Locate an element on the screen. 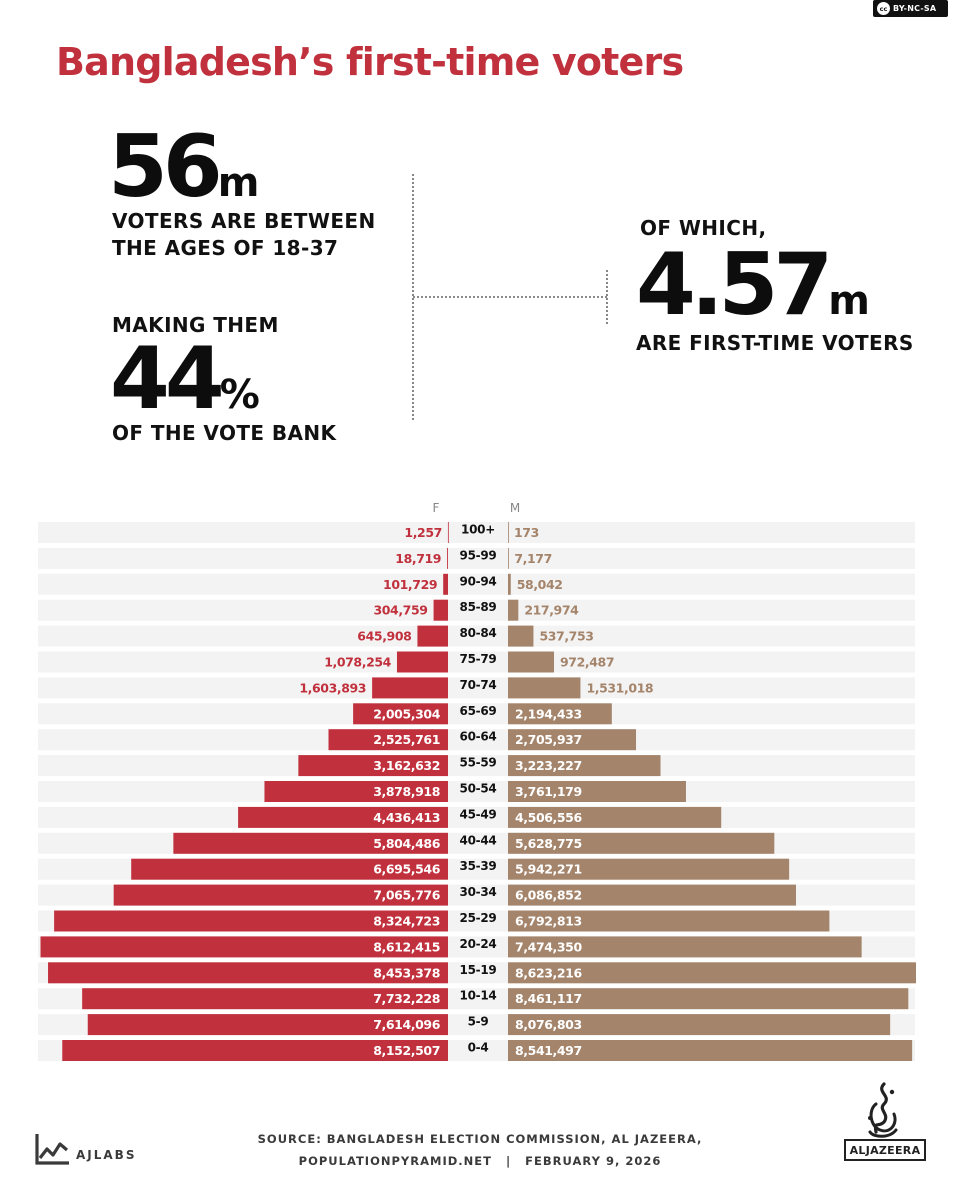 This screenshot has height=1200, width=960. data-label-male: 8,076,803 is located at coordinates (548, 1024).